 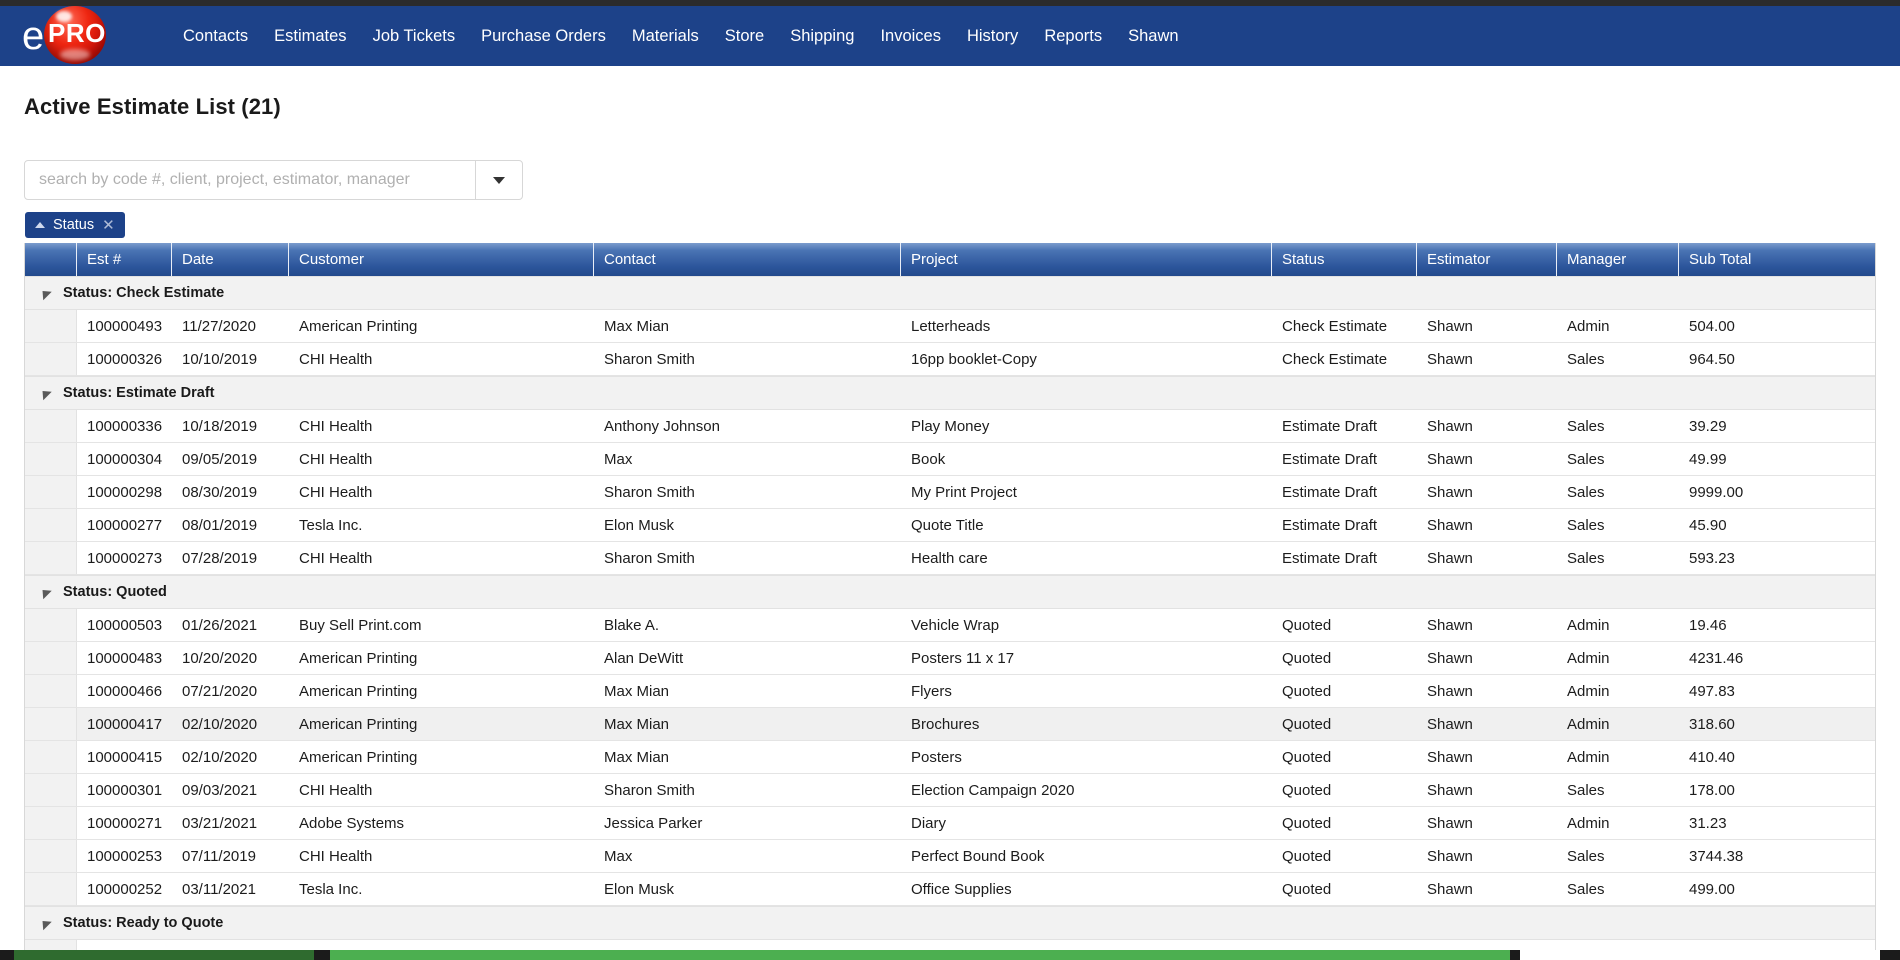 I want to click on cell-proj: Posters, so click(x=936, y=757).